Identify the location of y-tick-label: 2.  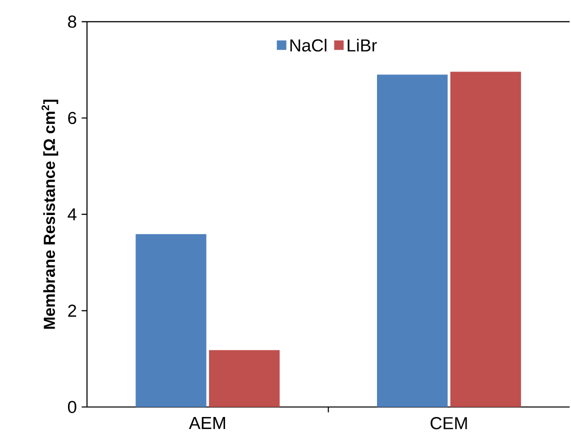
(72, 310).